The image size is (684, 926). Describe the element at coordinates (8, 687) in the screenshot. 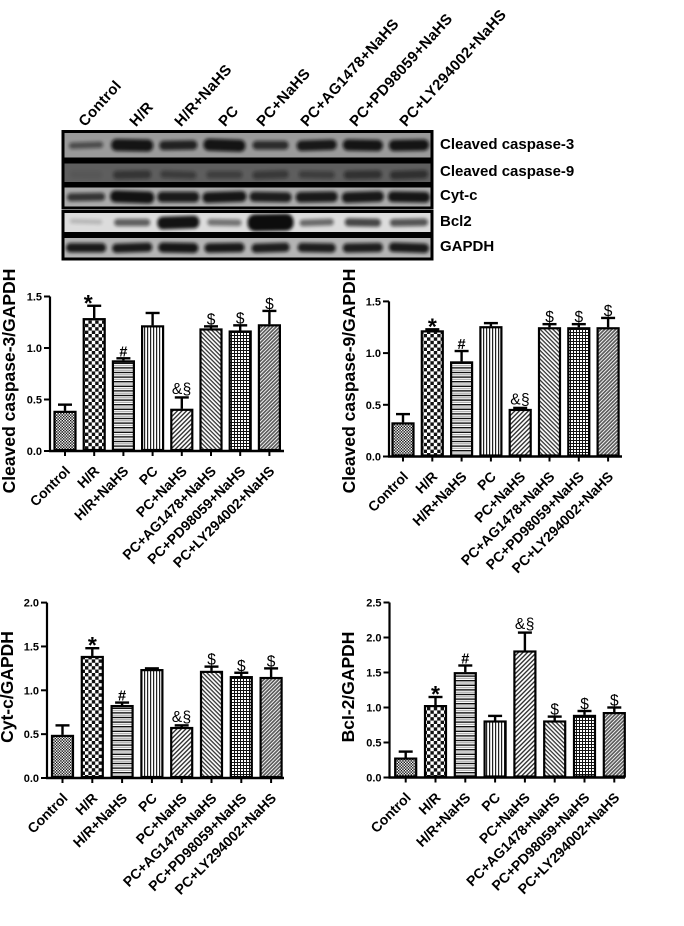

I see `svg-text: Cyt-c/GAPDH` at that location.